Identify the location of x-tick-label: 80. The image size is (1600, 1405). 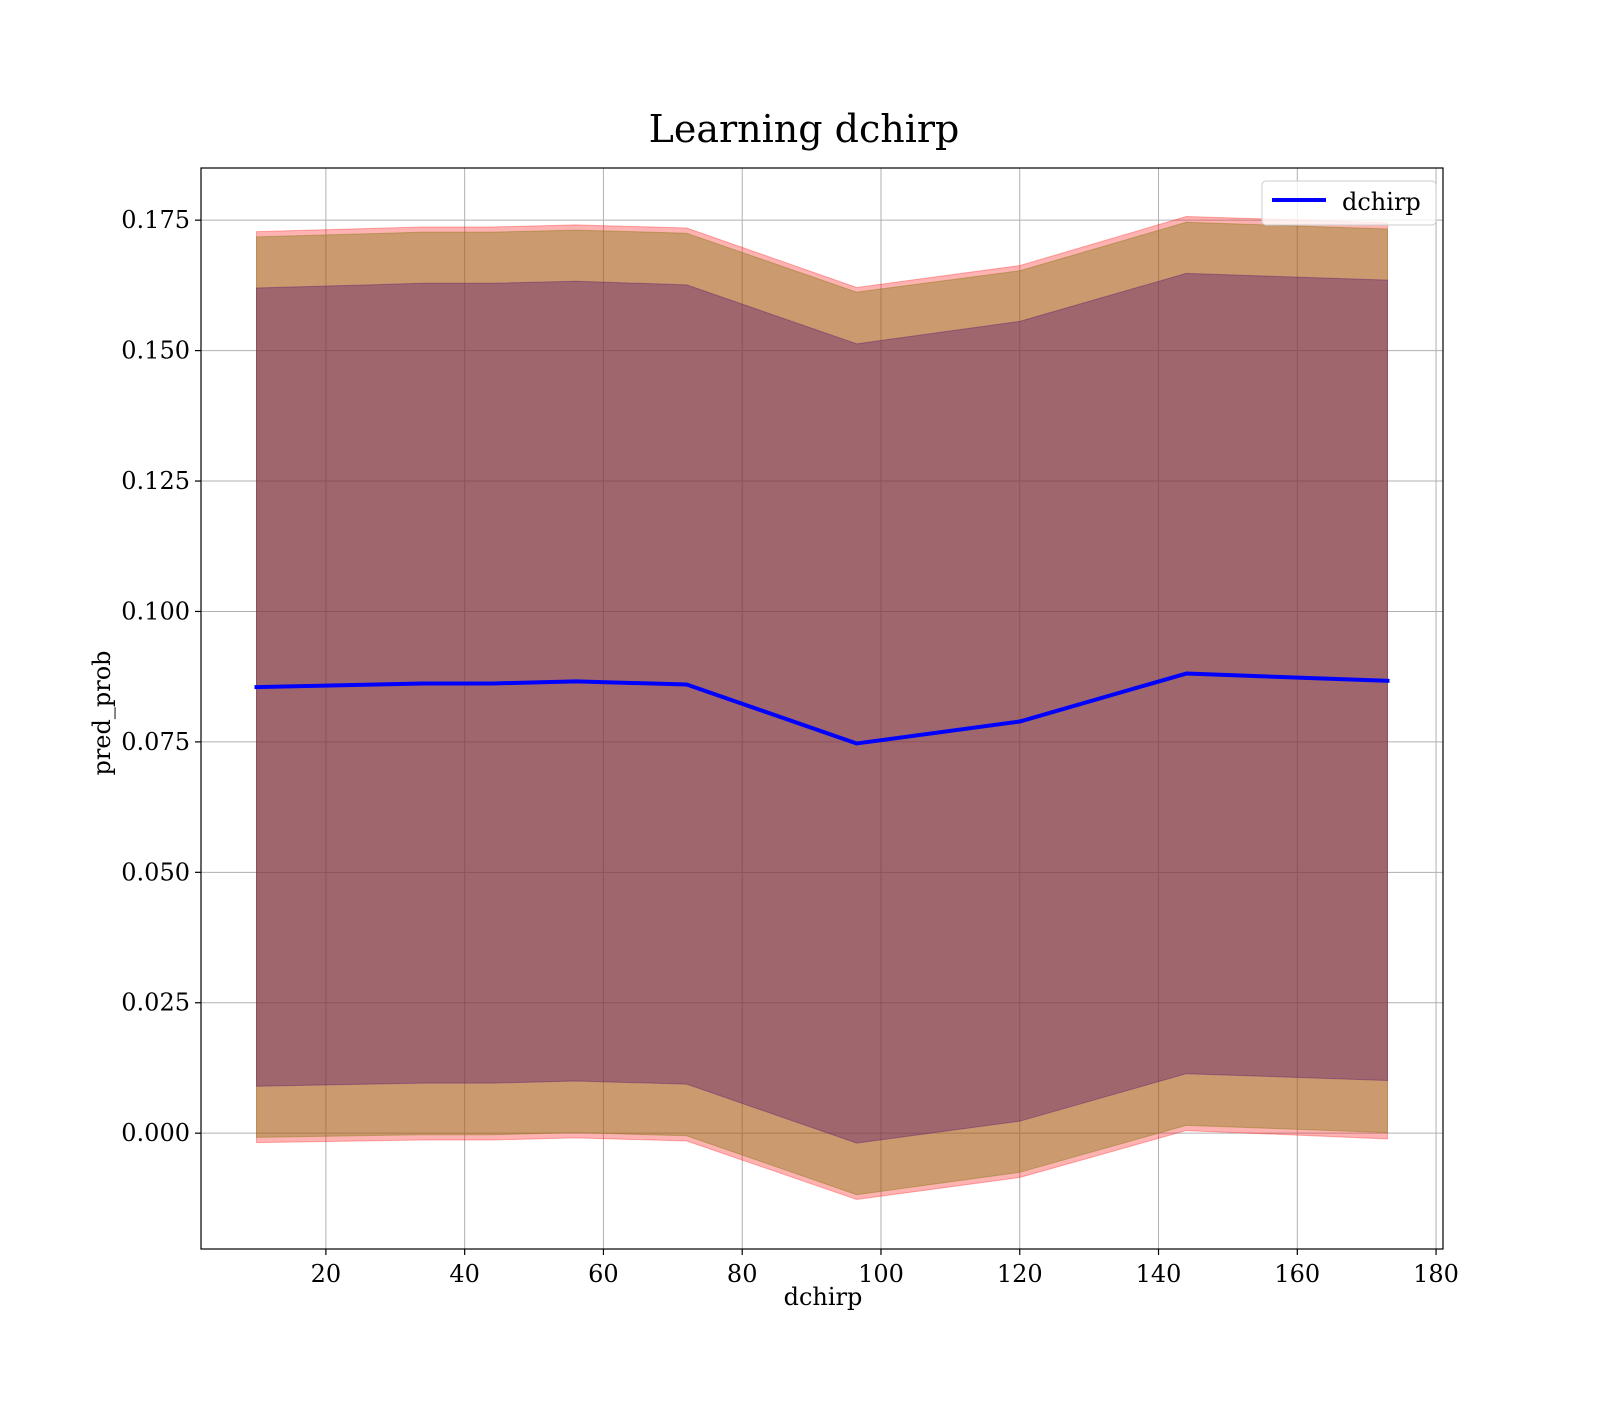
(742, 1274).